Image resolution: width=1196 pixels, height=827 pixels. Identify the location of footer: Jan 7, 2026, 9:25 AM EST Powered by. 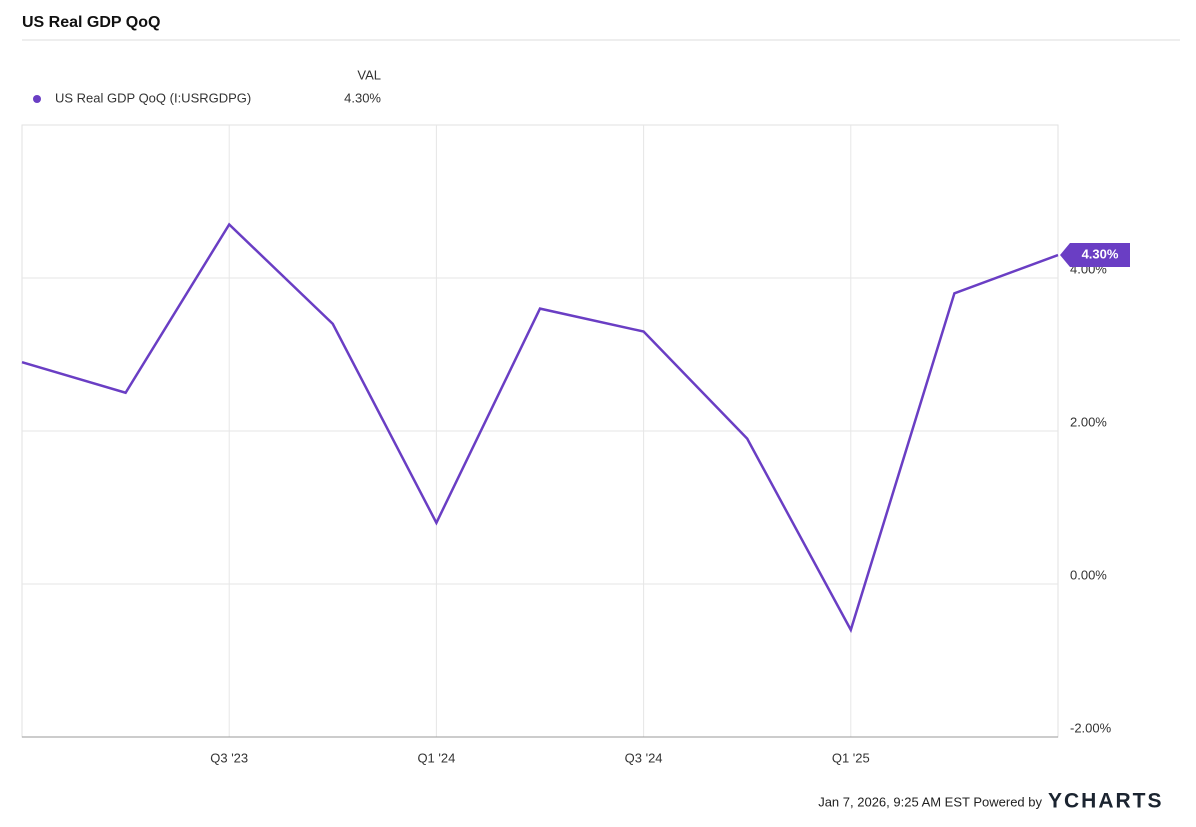
(930, 801).